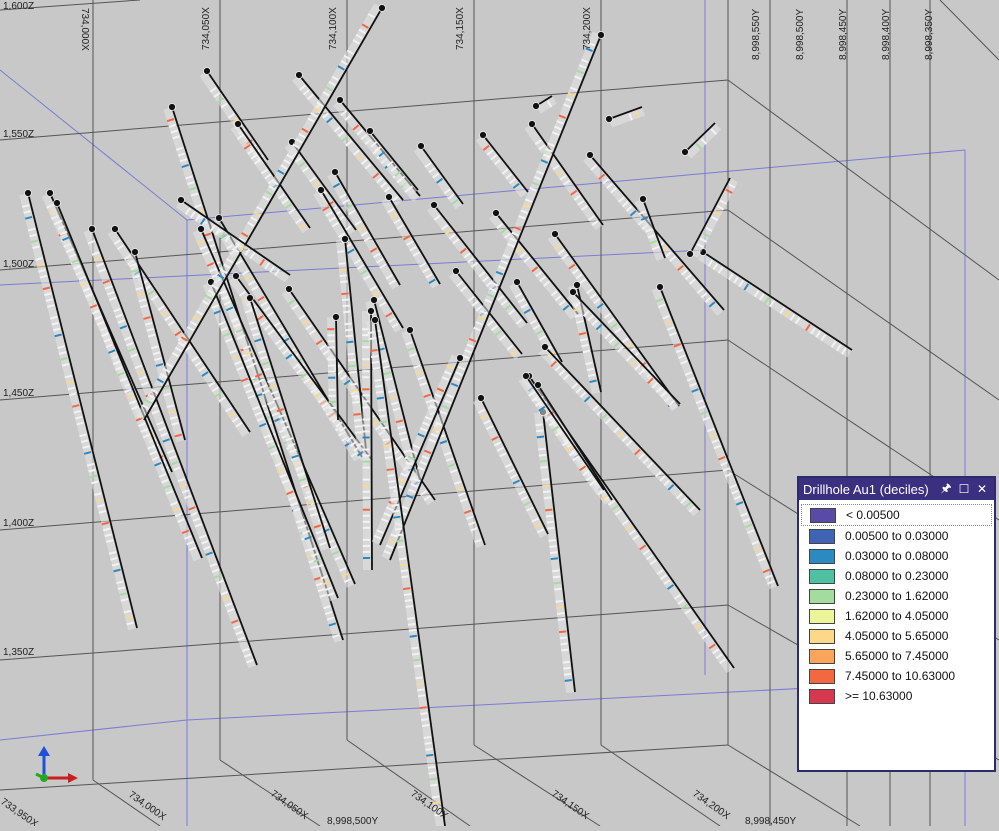 The height and width of the screenshot is (831, 999). I want to click on legend-label: 7.45000 to 10.63000, so click(900, 676).